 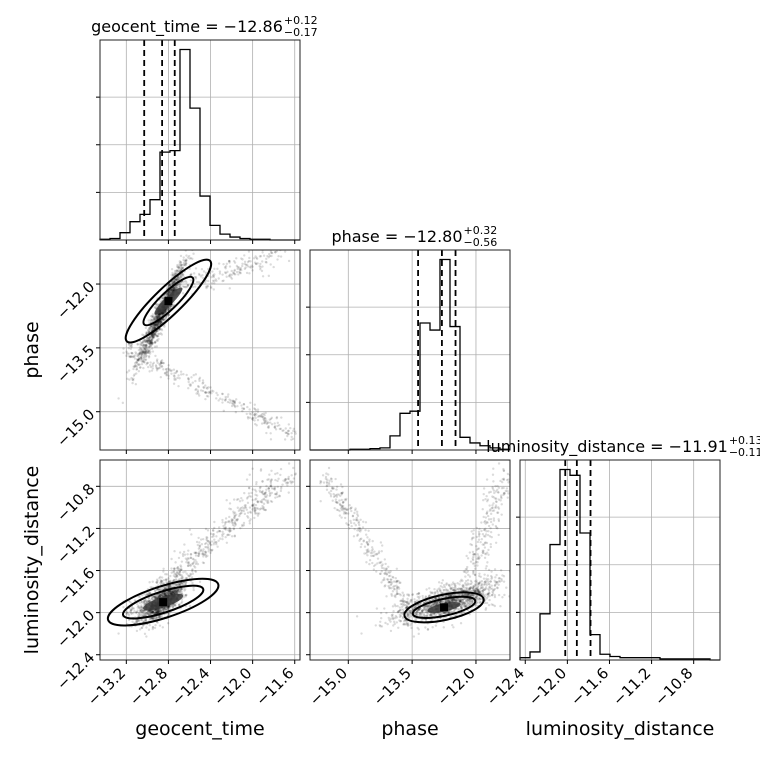 I want to click on title-upper: +0.13, so click(x=744, y=440).